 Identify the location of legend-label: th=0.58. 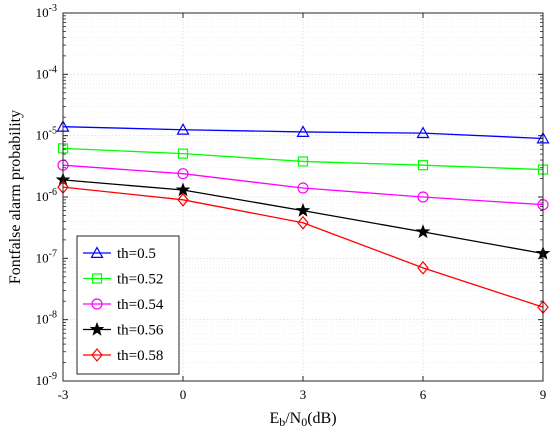
(140, 356).